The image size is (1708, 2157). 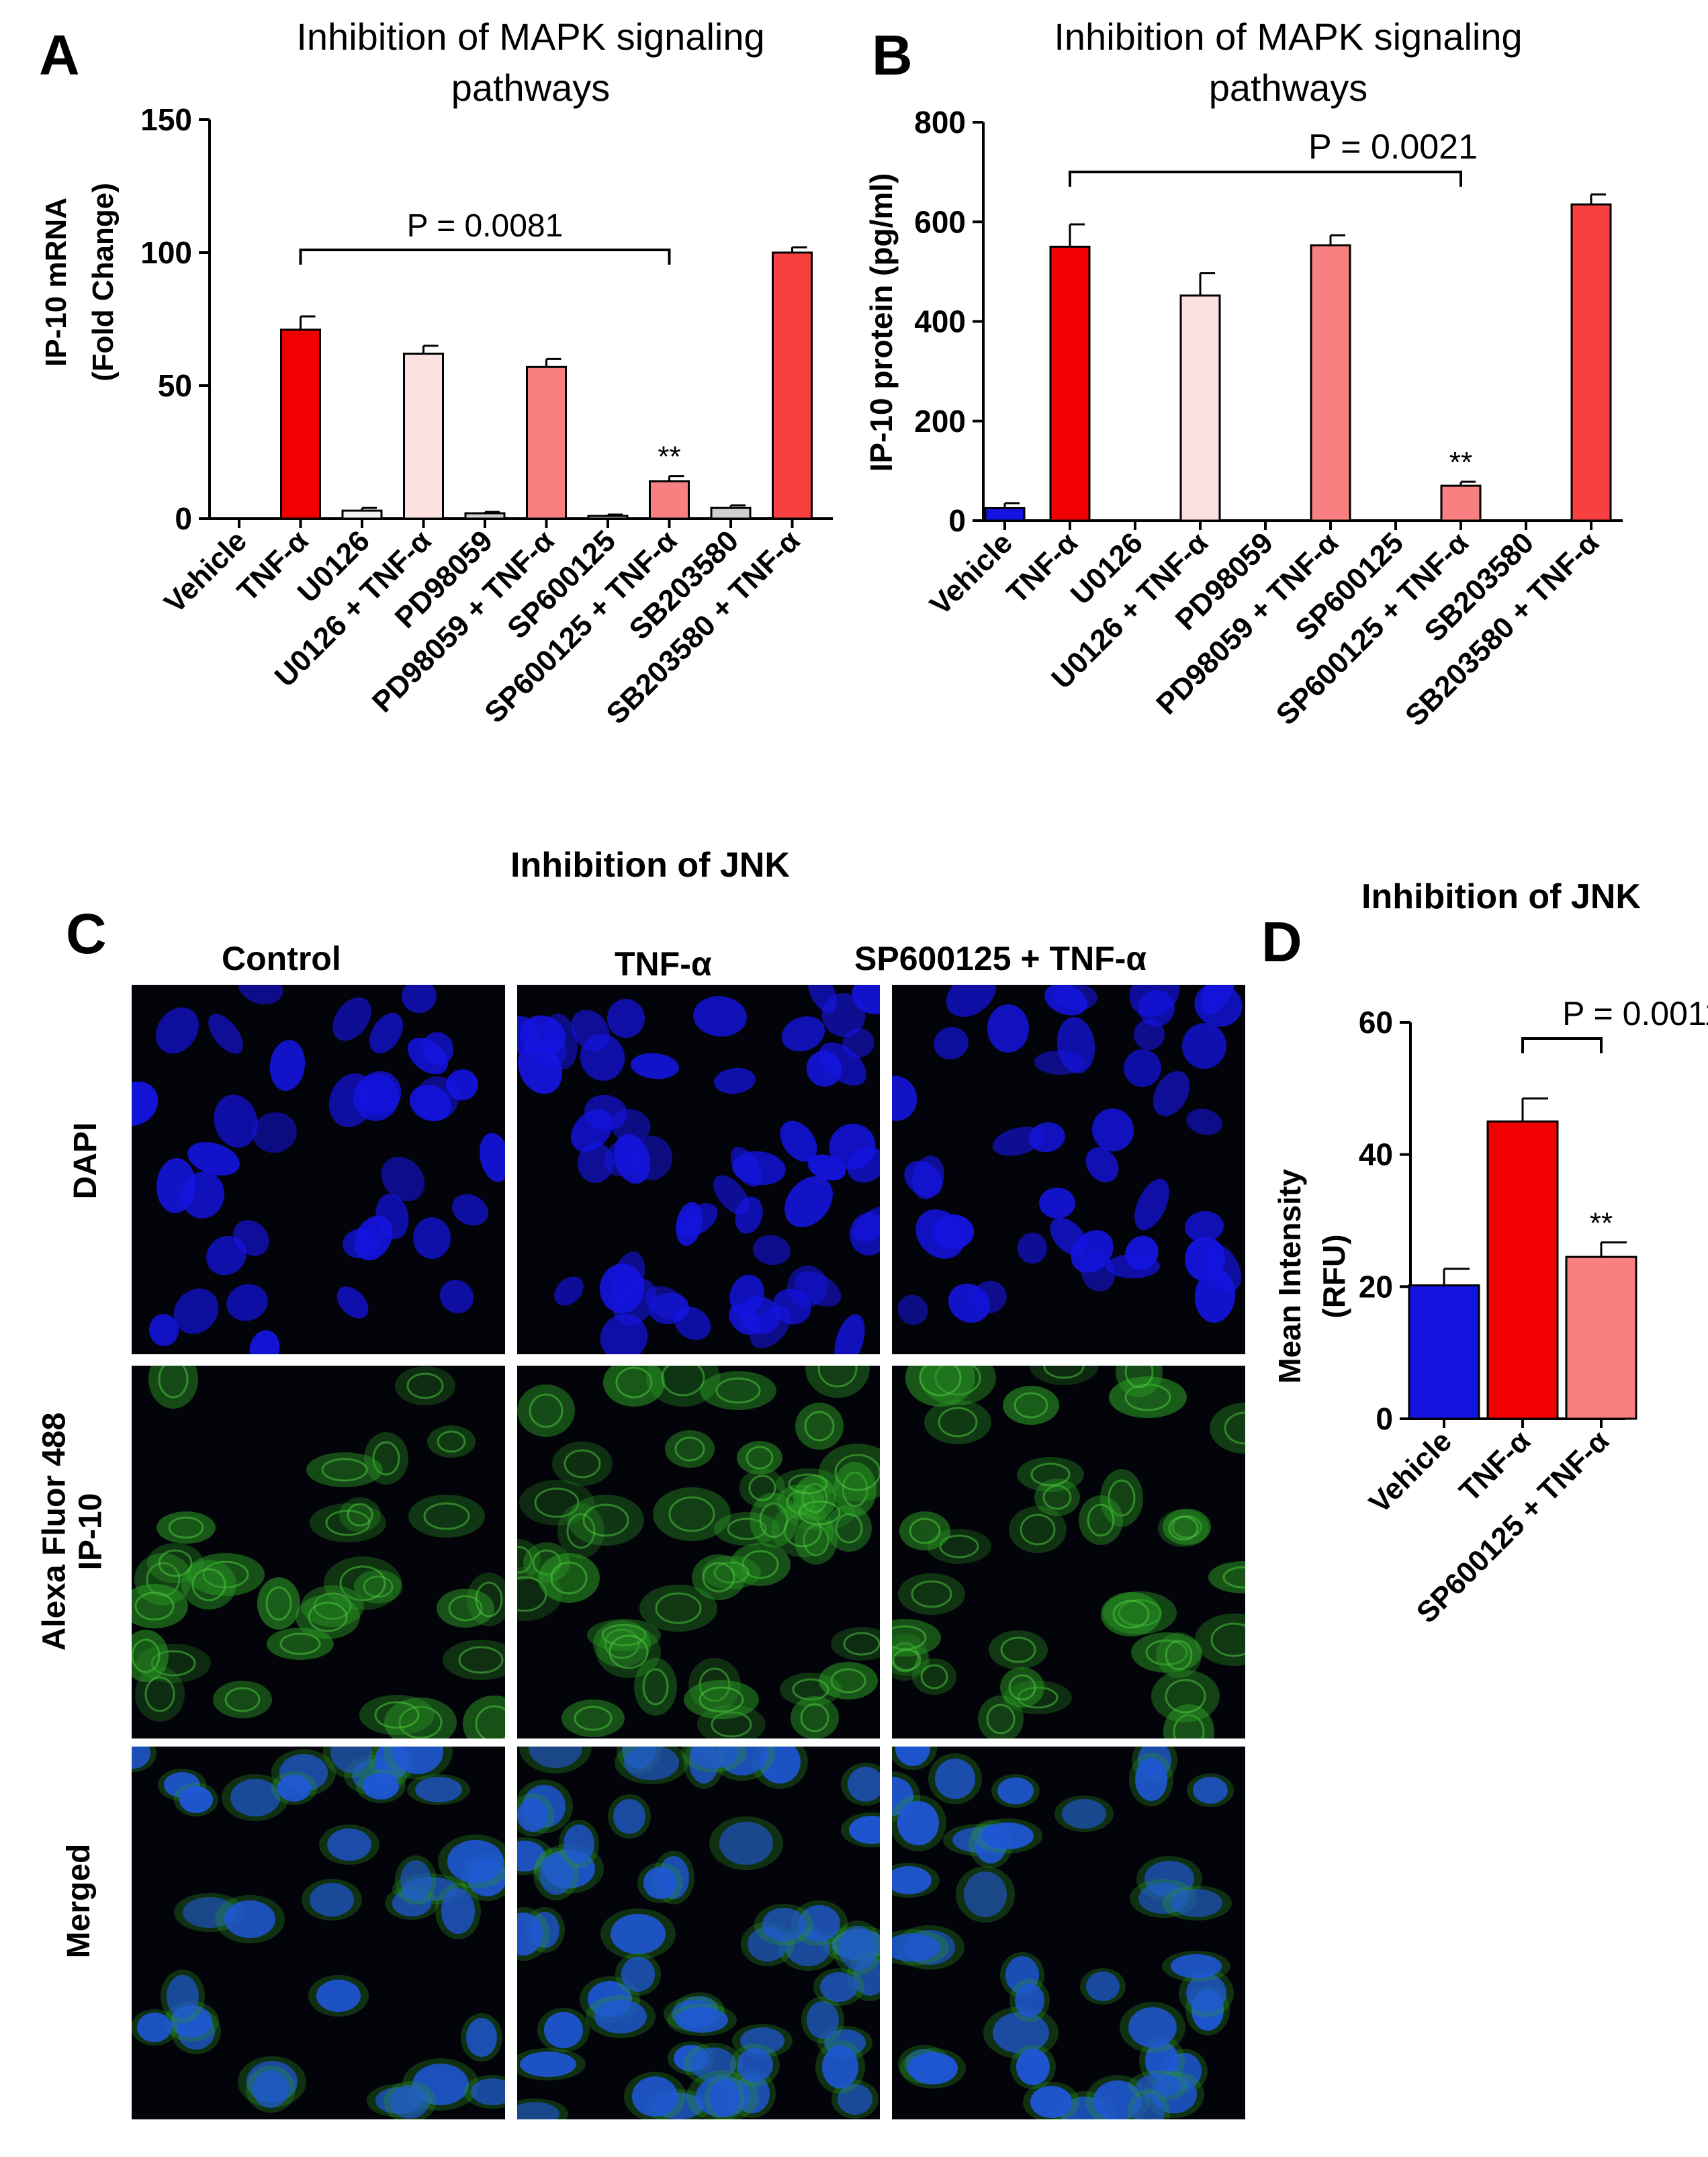 What do you see at coordinates (56, 282) in the screenshot?
I see `y-axis-label: IP-10 mRNA` at bounding box center [56, 282].